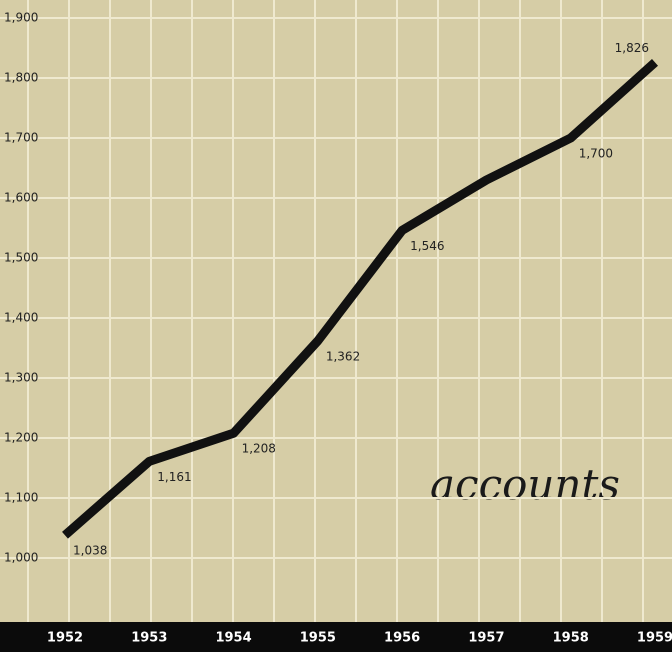 The image size is (672, 652). Describe the element at coordinates (21, 198) in the screenshot. I see `y-tick-label: 1,600` at that location.